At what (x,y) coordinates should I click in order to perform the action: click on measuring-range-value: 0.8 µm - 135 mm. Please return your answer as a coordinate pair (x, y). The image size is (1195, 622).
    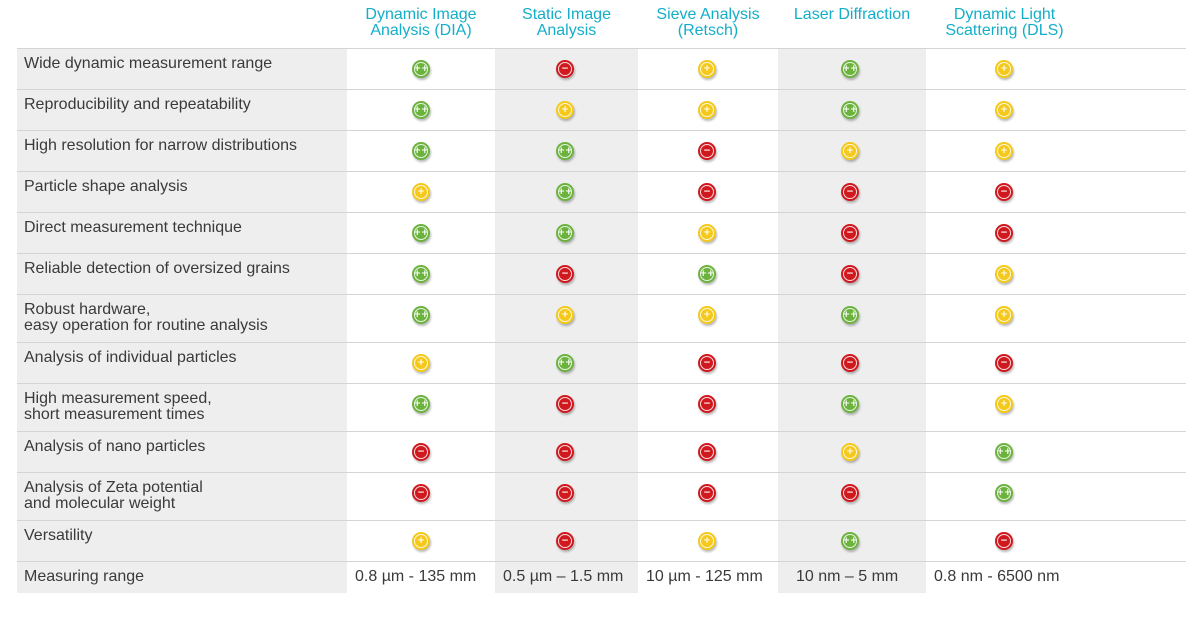
    Looking at the image, I should click on (416, 576).